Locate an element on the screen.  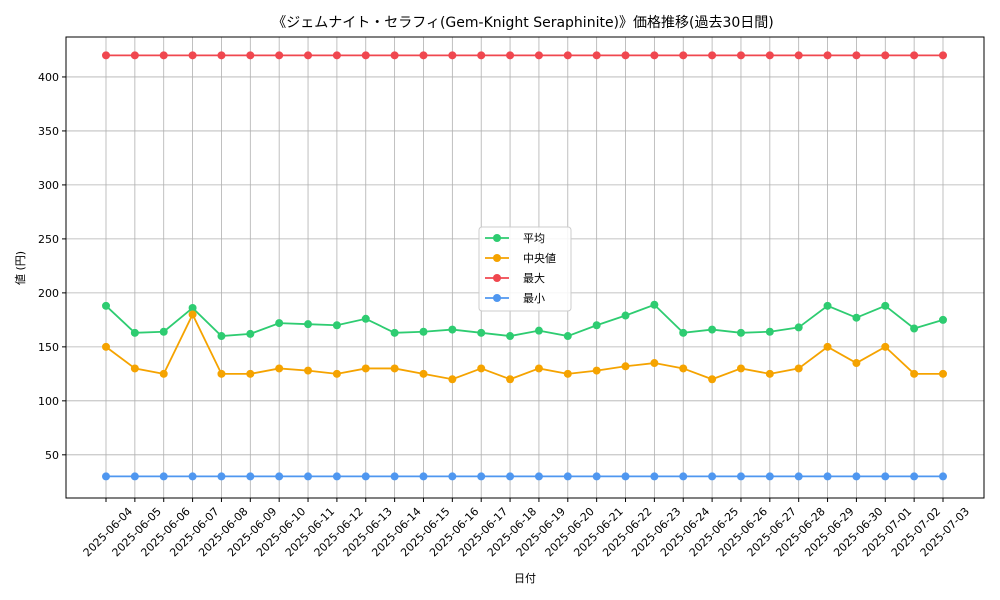
x-axis-label: 日付 is located at coordinates (525, 578).